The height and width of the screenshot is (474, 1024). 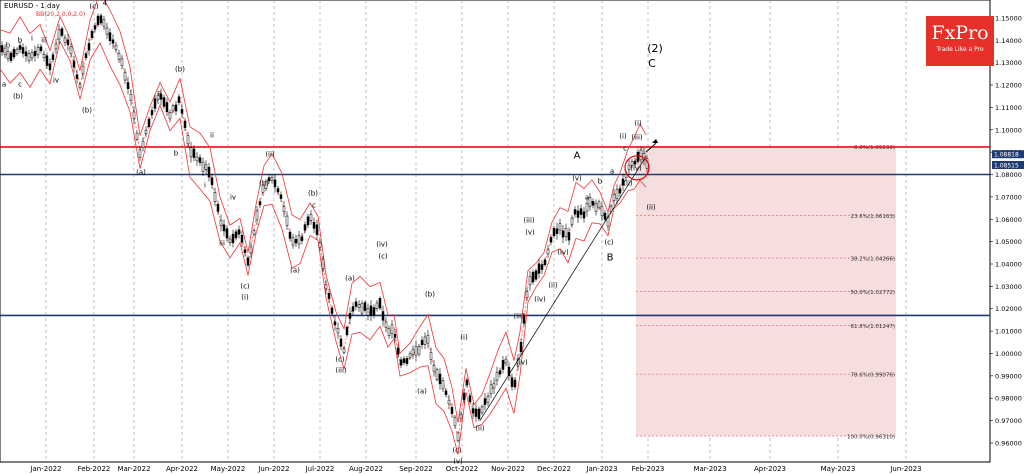 I want to click on price-box-label: 1.08515, so click(x=1006, y=165).